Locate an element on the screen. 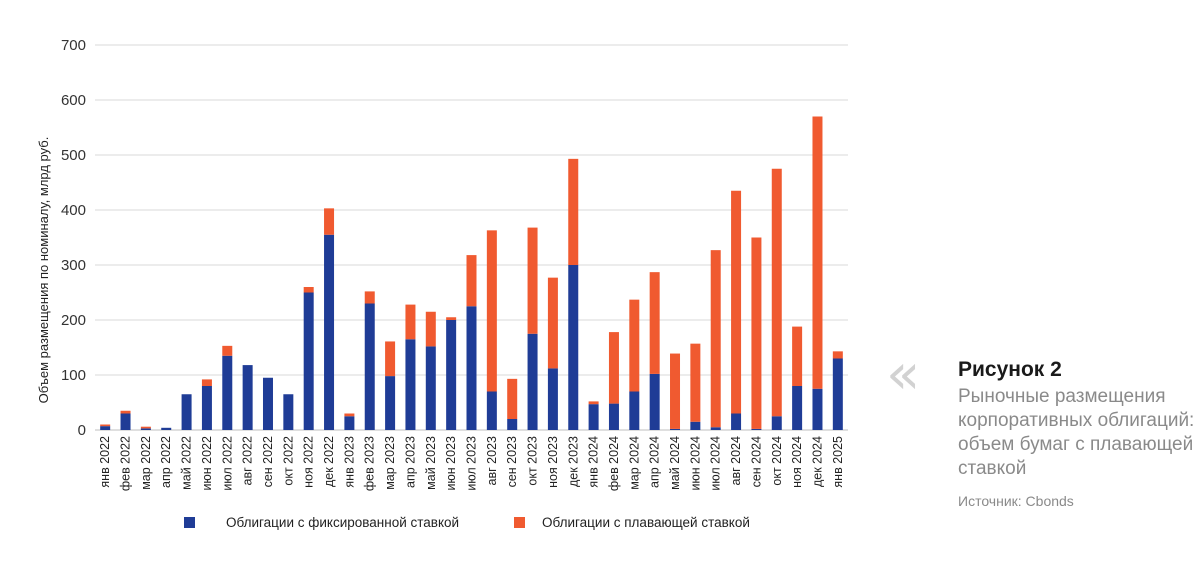  y-axis-ticks: 0 100 200 300 400 500 600 700 is located at coordinates (73, 238).